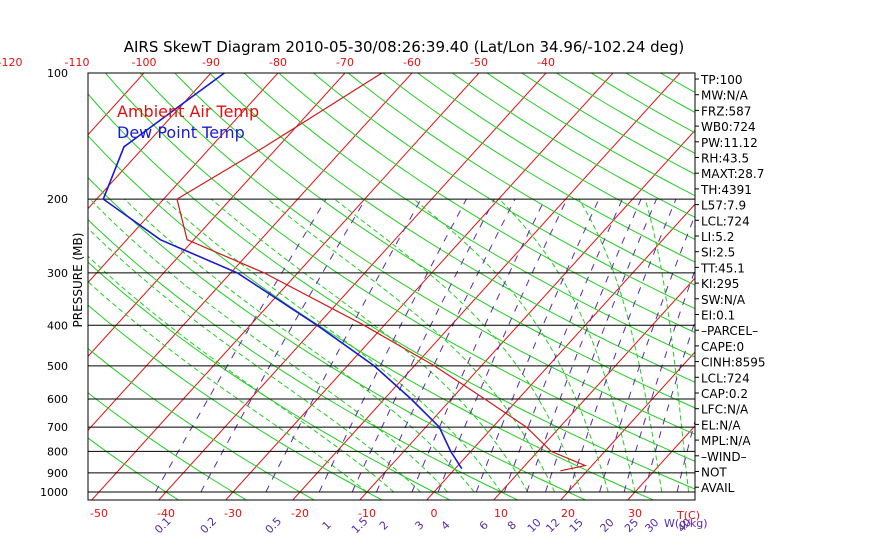 This screenshot has height=560, width=870. I want to click on bottom-temp-tick-label: 0, so click(434, 513).